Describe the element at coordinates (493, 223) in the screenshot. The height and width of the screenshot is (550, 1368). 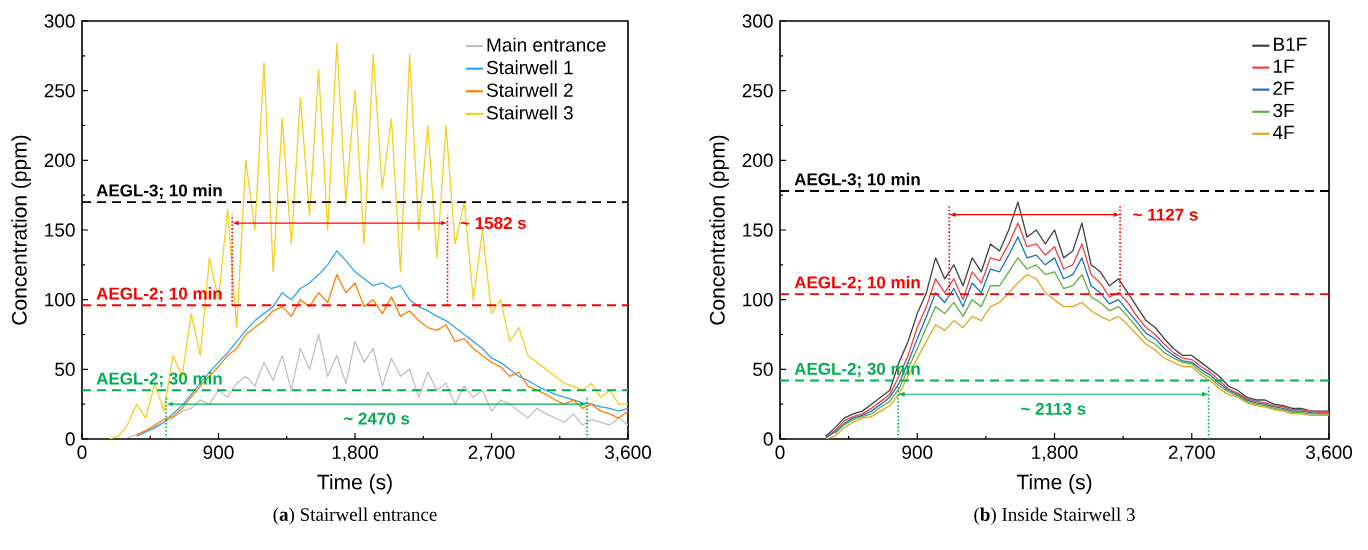
I see `annotation: ~ 1582 s` at that location.